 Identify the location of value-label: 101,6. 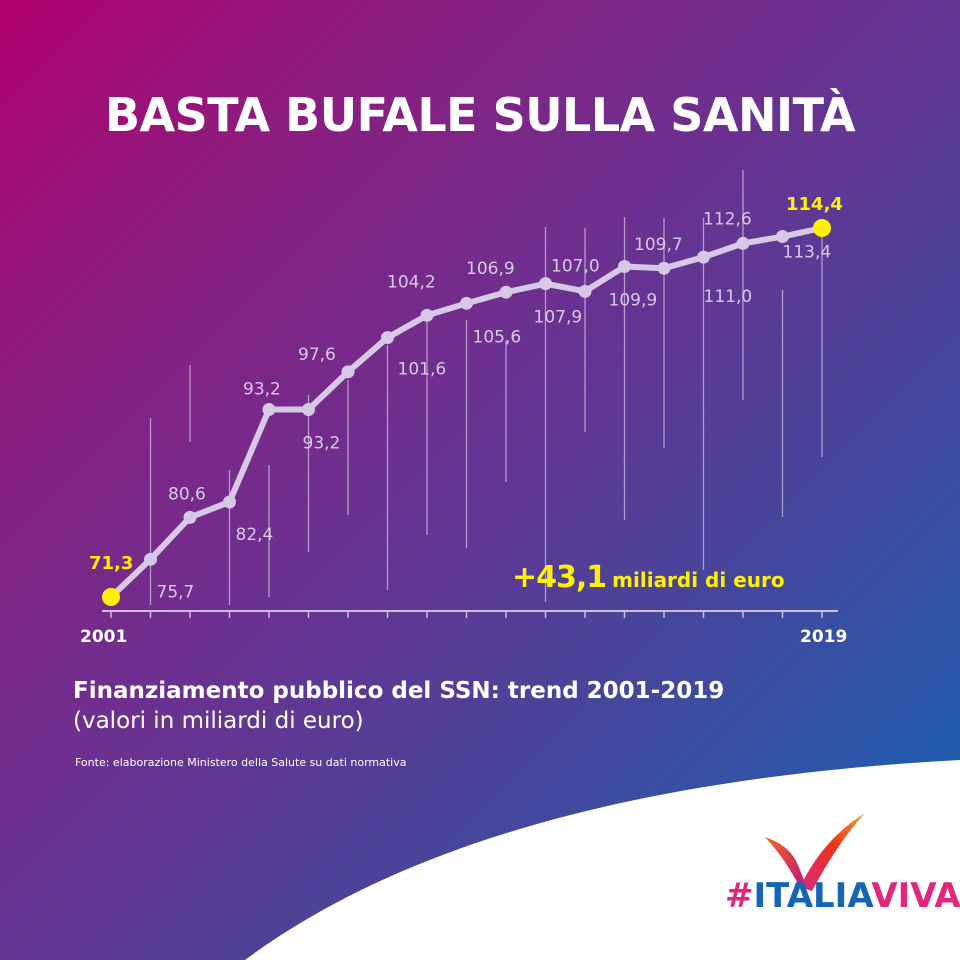
(422, 370).